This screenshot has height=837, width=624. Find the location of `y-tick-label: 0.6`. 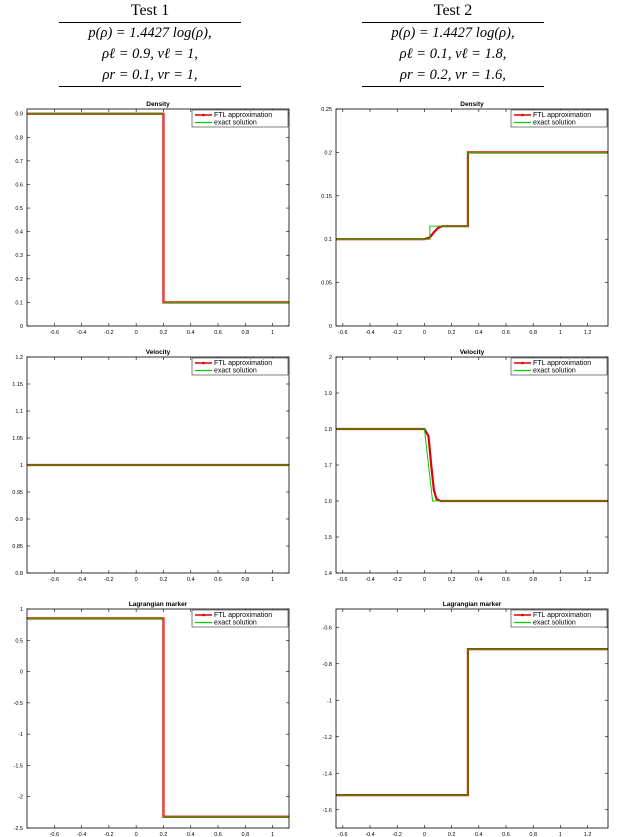

y-tick-label: 0.6 is located at coordinates (19, 185).